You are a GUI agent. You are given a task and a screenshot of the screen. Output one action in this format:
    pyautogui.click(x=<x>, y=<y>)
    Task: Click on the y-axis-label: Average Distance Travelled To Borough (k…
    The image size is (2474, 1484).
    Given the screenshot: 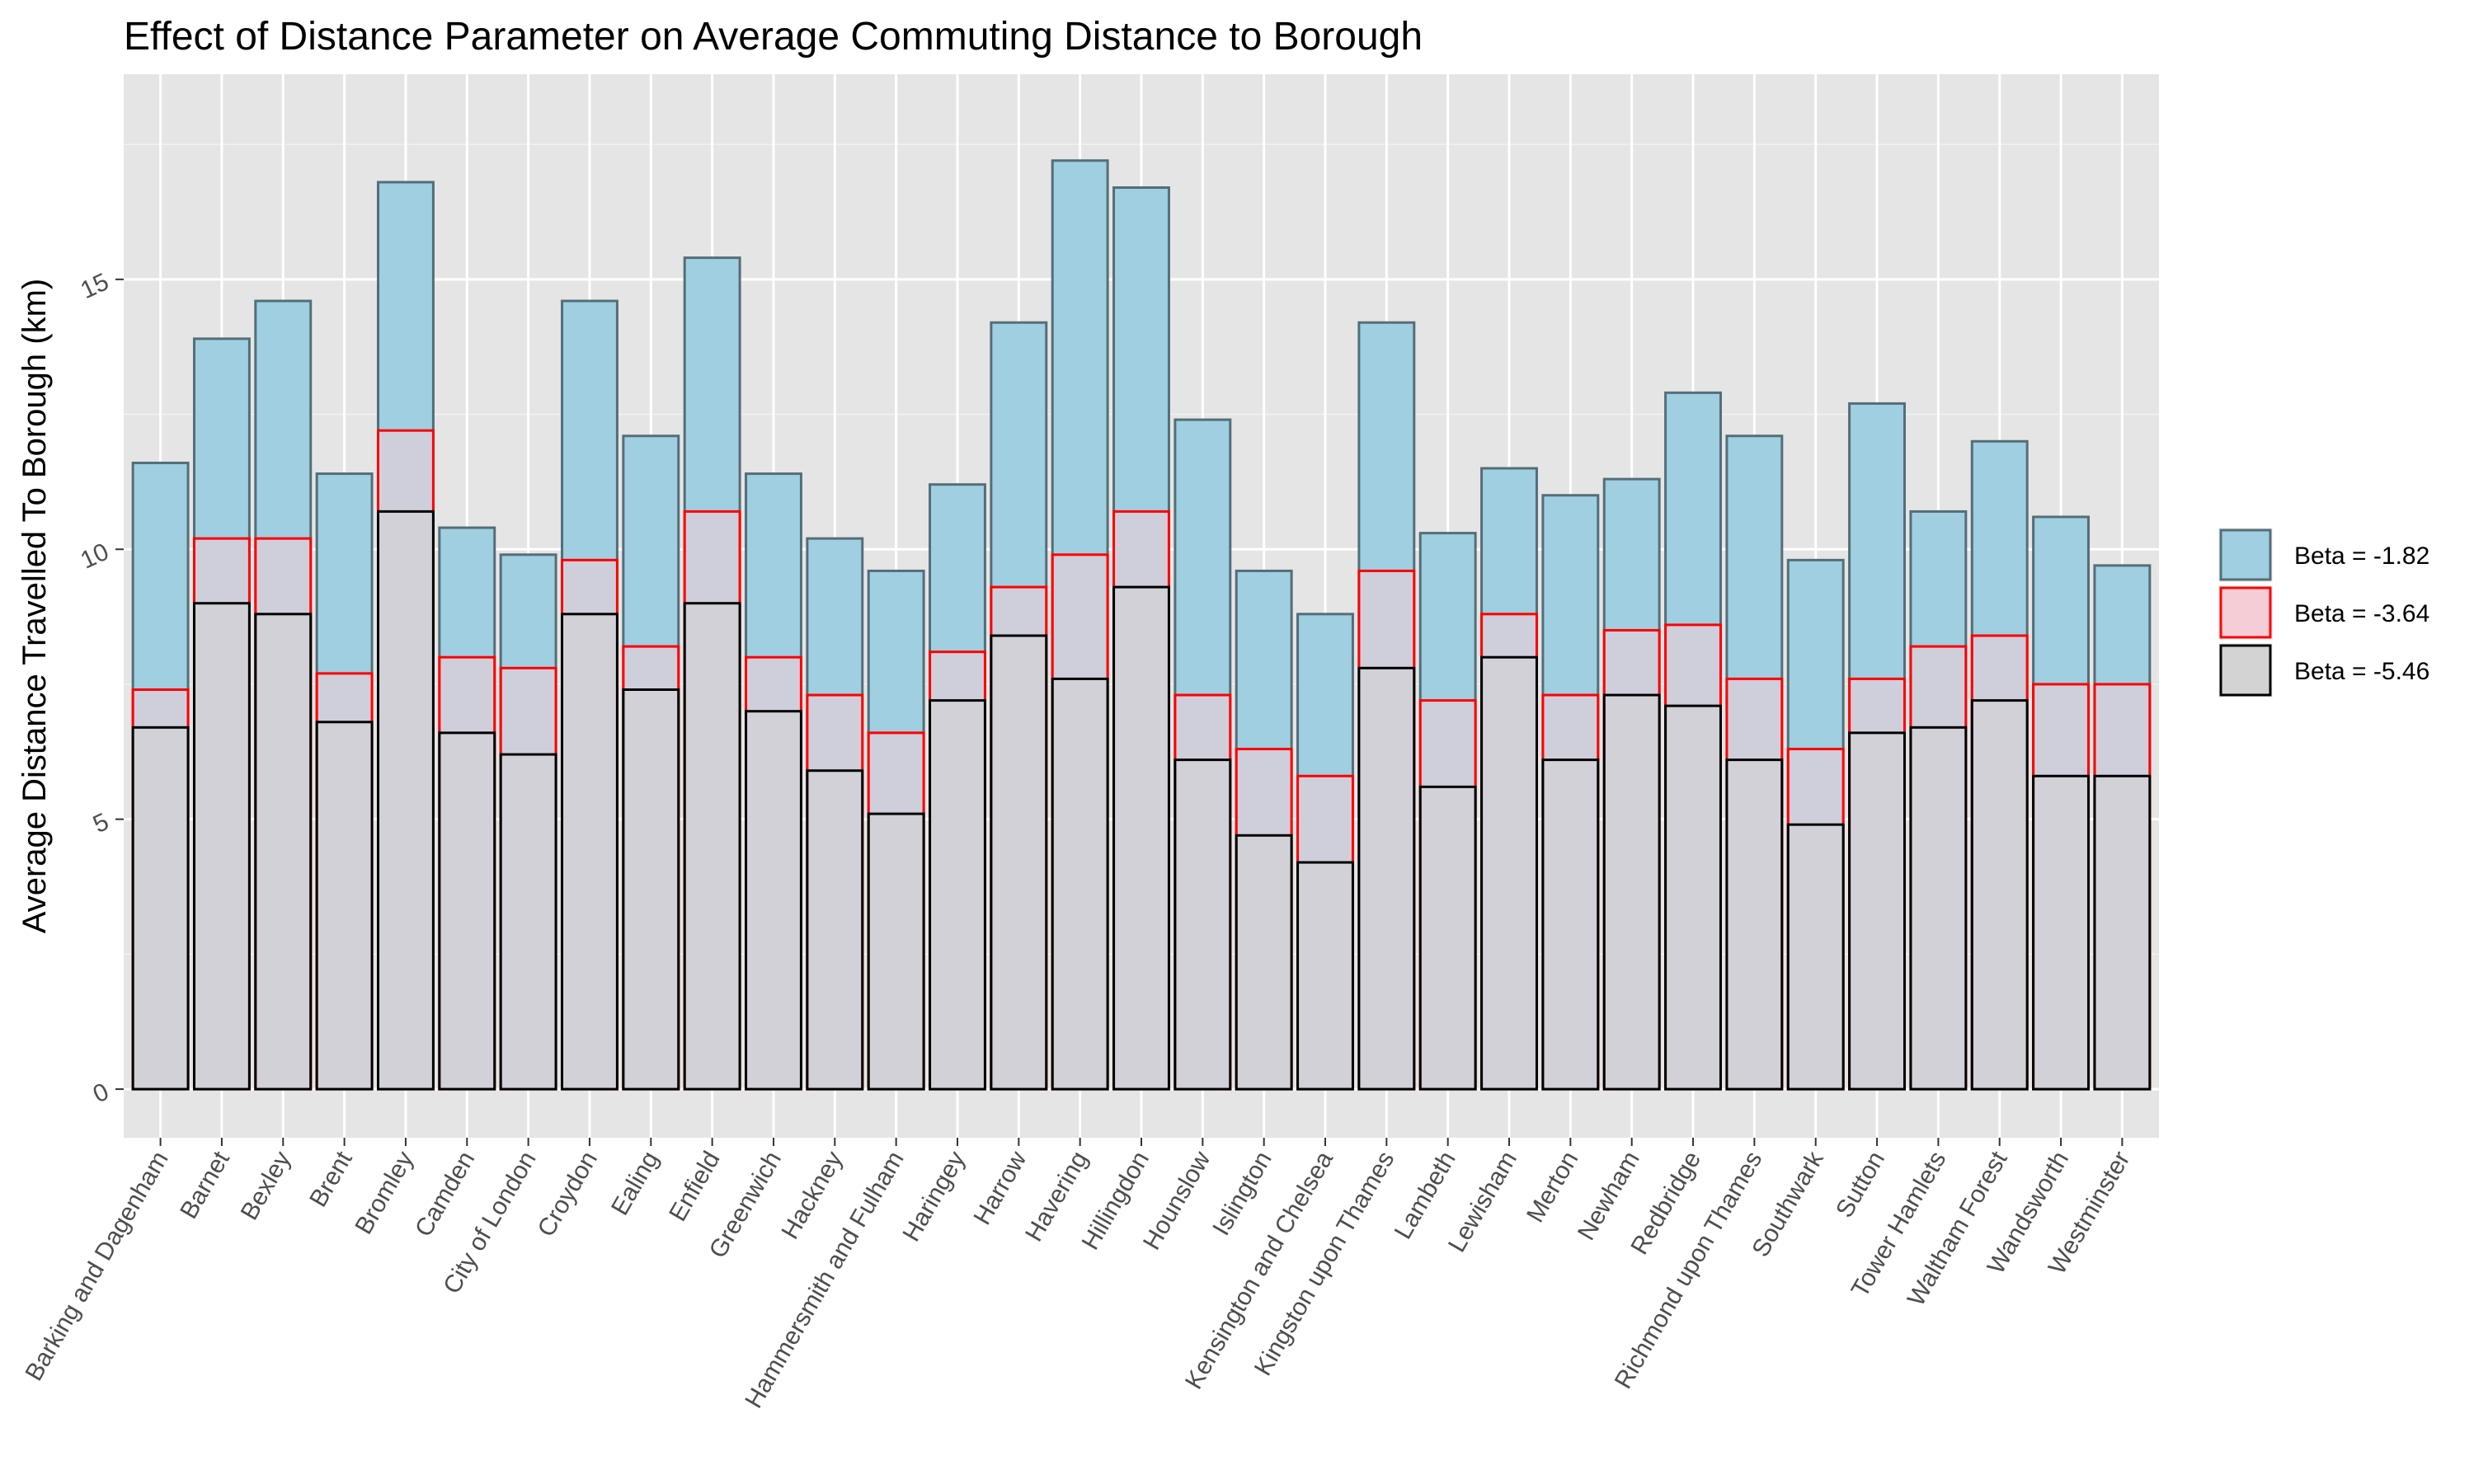 What is the action you would take?
    pyautogui.click(x=34, y=606)
    